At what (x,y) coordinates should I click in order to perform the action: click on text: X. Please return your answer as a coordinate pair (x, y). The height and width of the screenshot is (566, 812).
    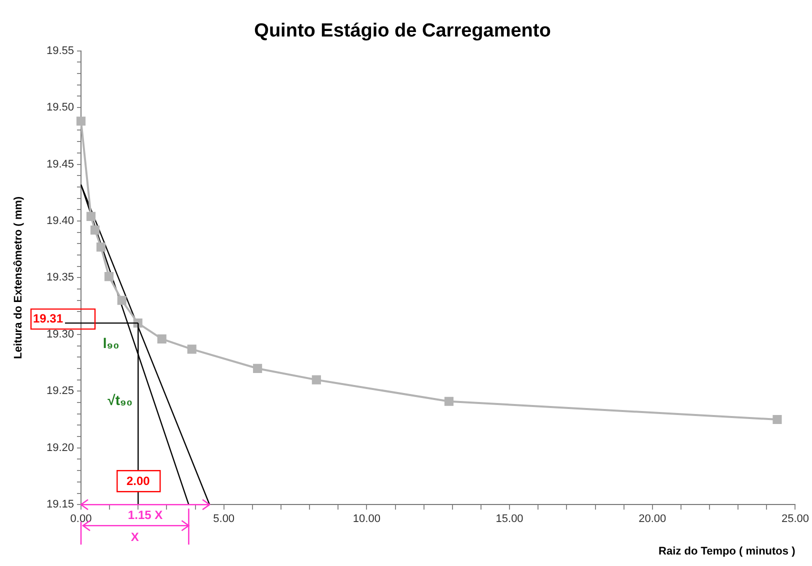
    Looking at the image, I should click on (134, 537).